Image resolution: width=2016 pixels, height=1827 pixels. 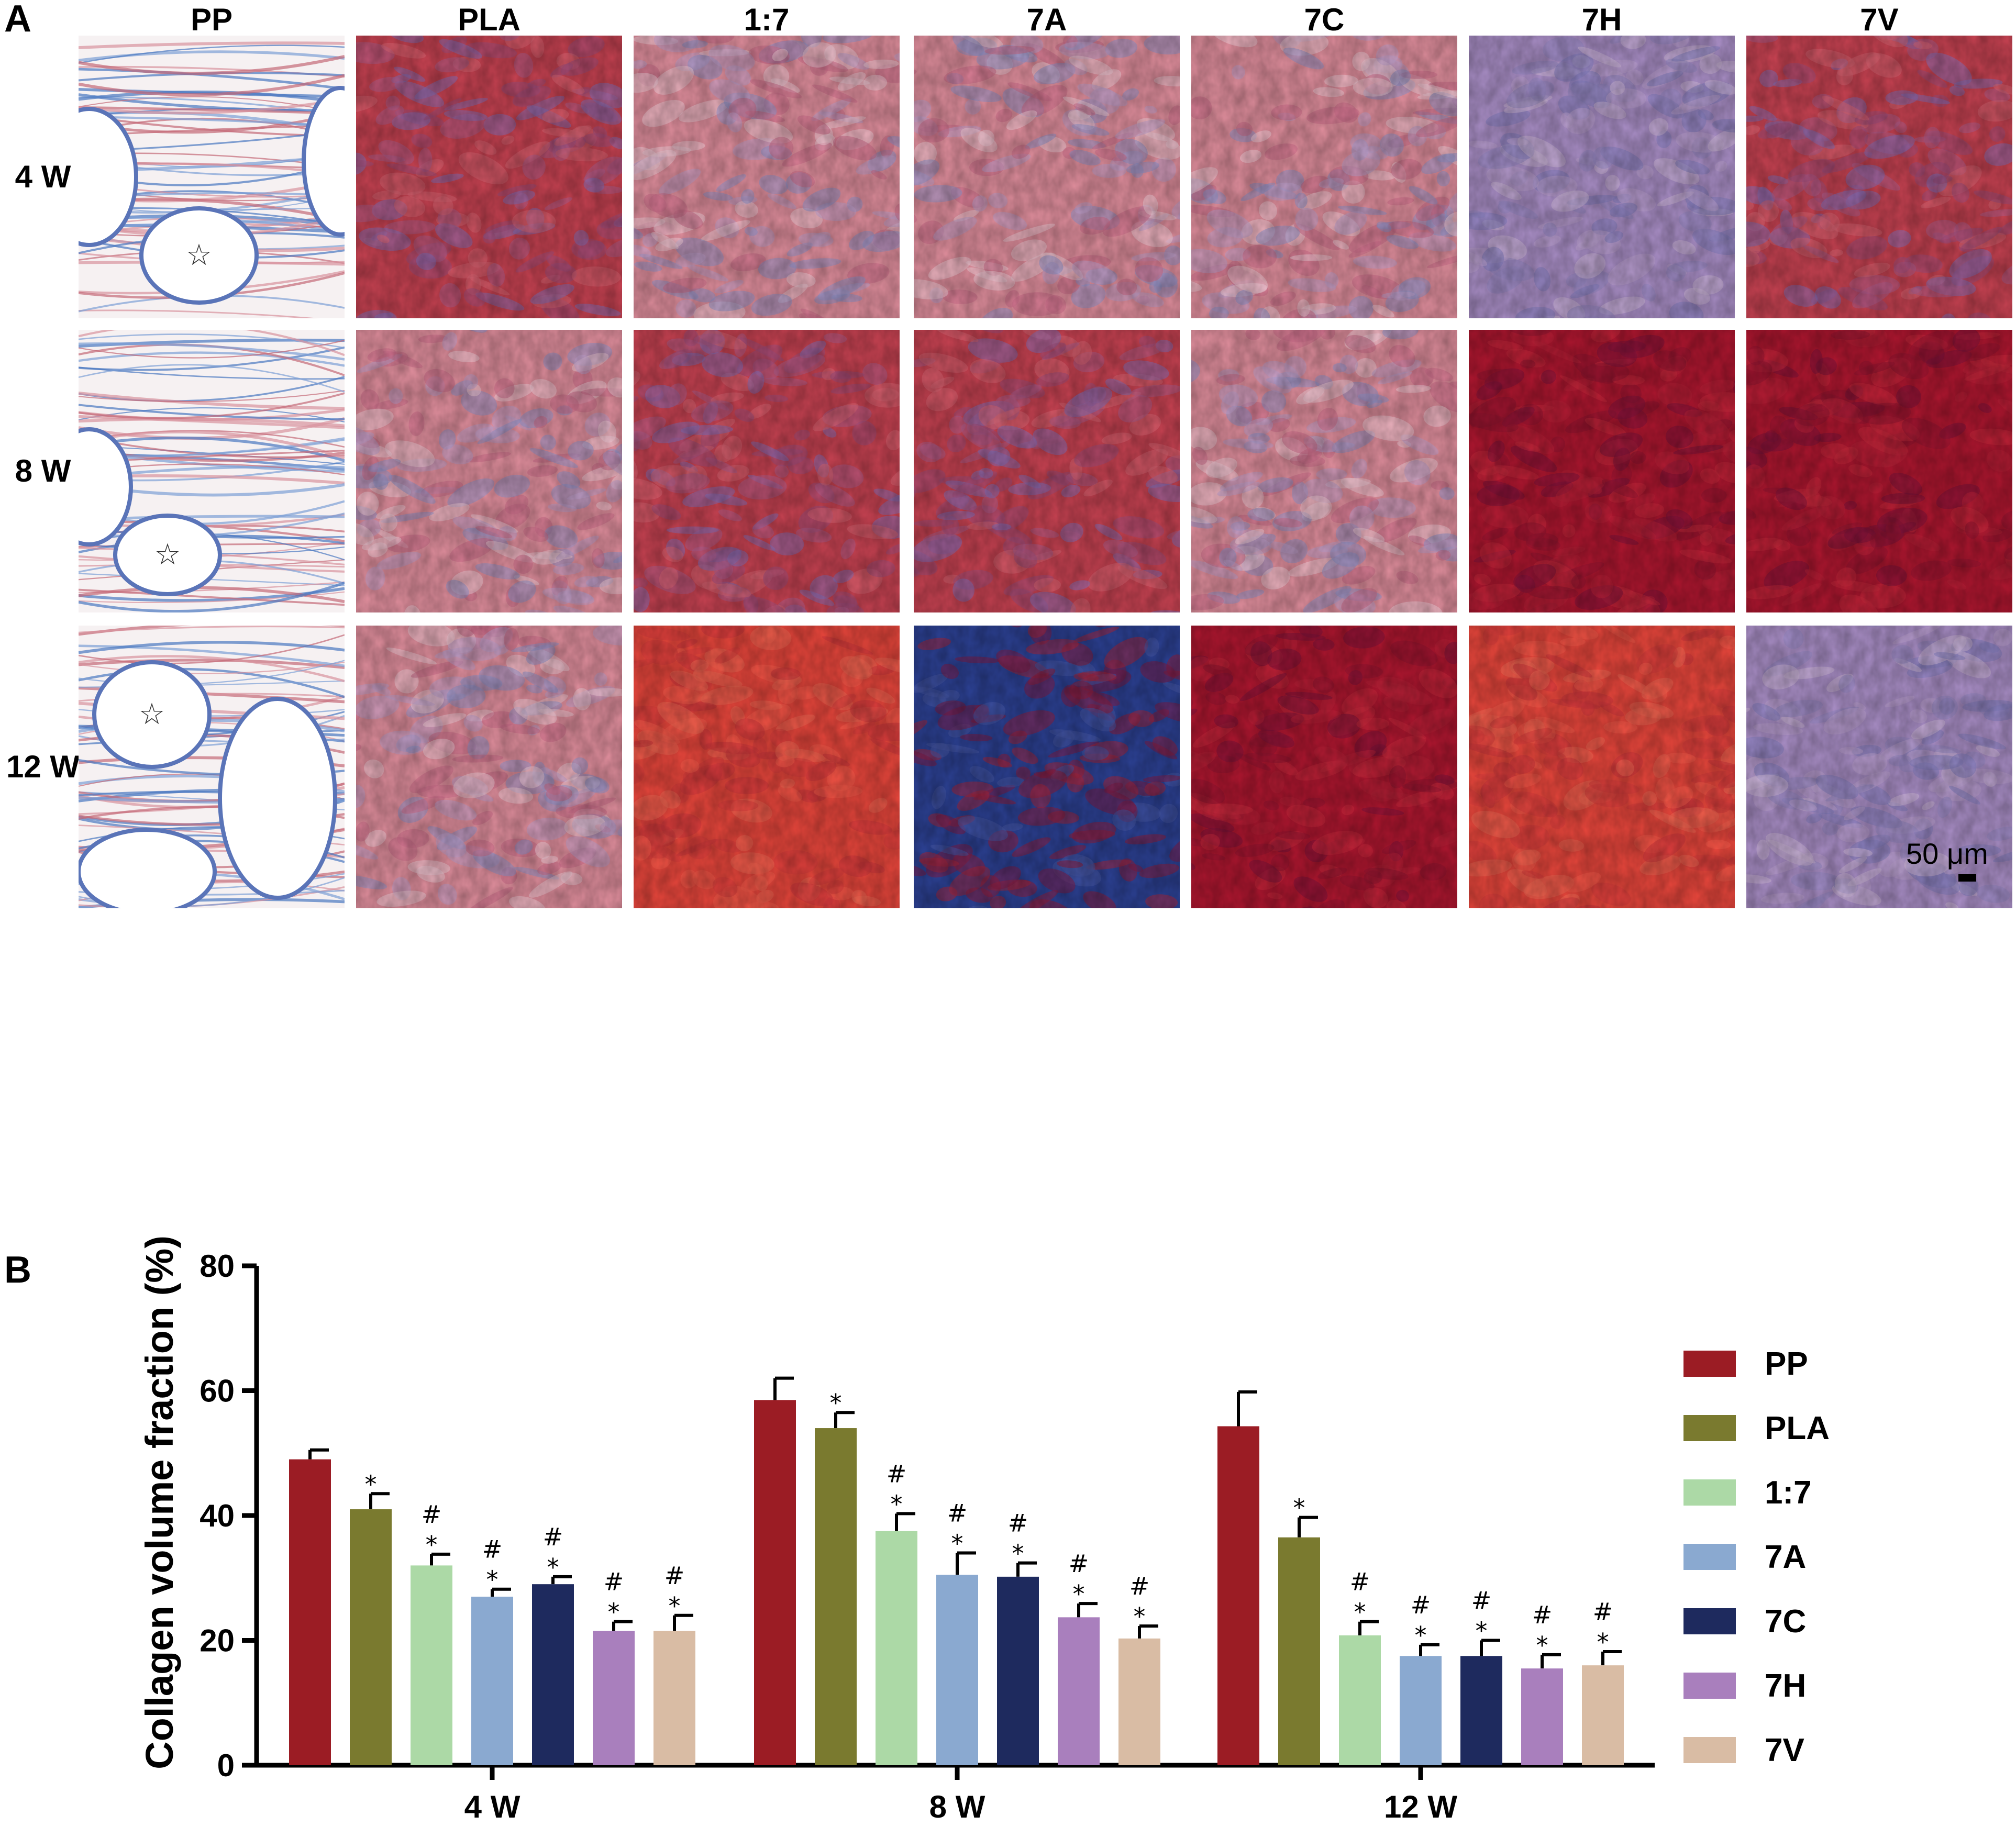 I want to click on y-axis: 0 20 40 60 80, so click(x=230, y=1516).